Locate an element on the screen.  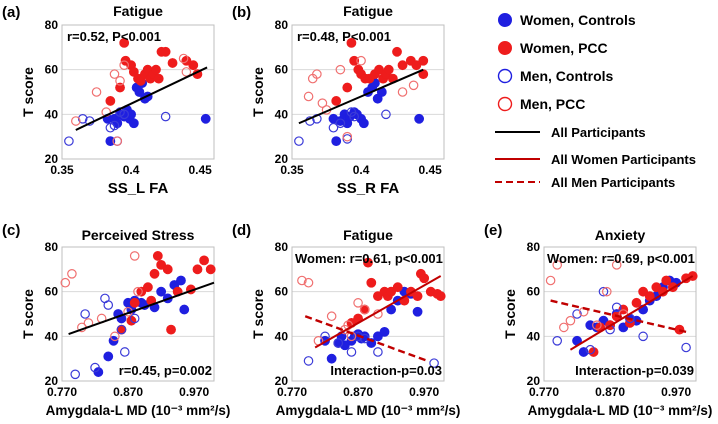
x-axis-label: SS_R FA is located at coordinates (368, 188).